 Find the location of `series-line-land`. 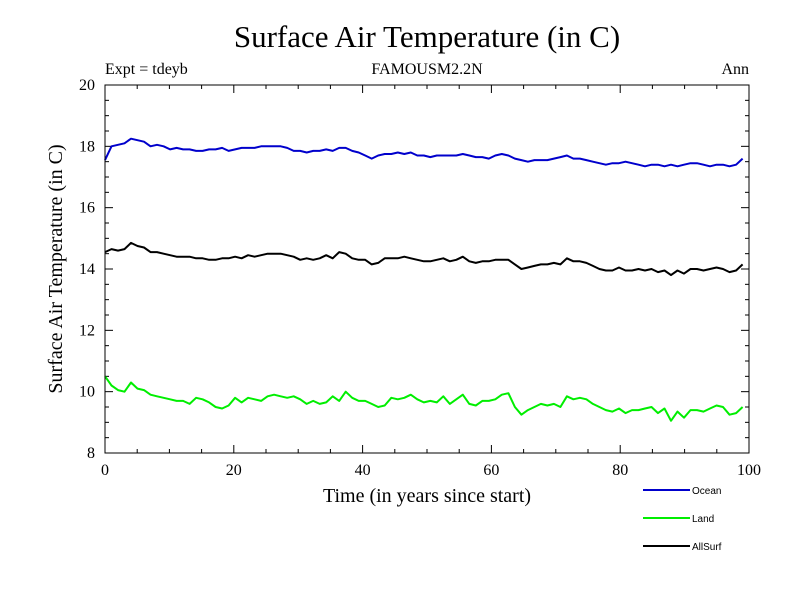

series-line-land is located at coordinates (424, 398).